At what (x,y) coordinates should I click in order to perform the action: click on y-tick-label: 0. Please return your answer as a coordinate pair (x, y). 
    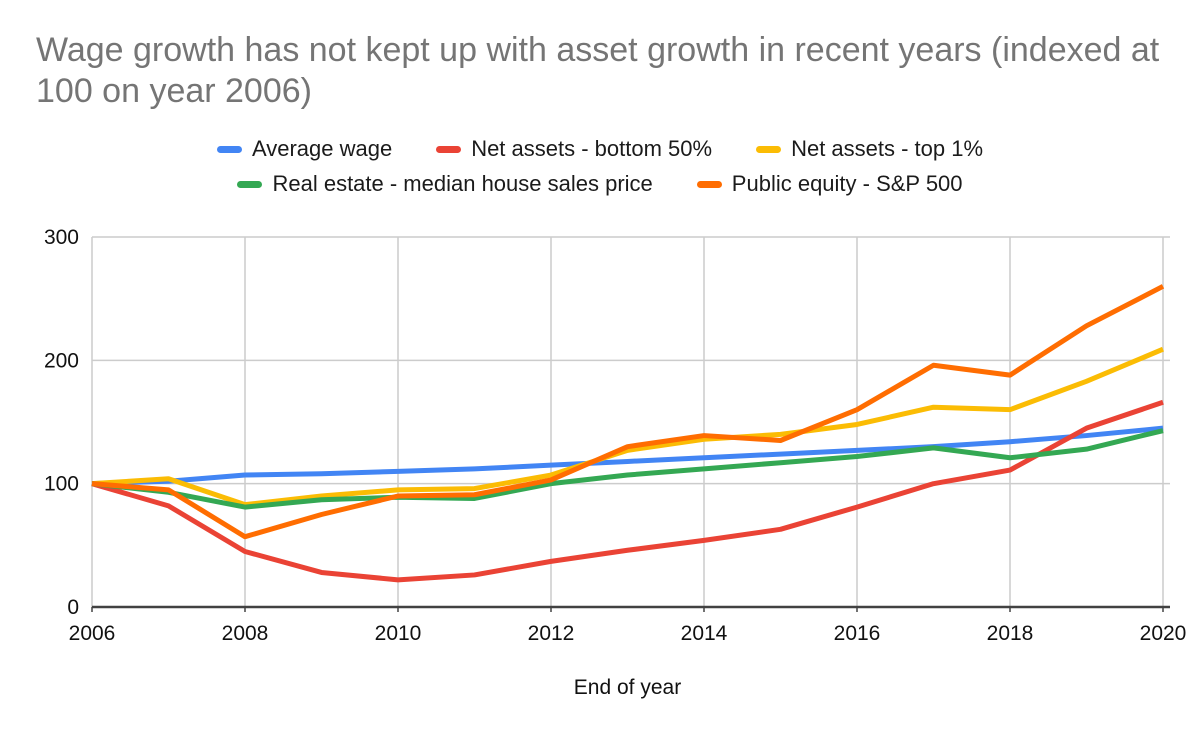
    Looking at the image, I should click on (73, 607).